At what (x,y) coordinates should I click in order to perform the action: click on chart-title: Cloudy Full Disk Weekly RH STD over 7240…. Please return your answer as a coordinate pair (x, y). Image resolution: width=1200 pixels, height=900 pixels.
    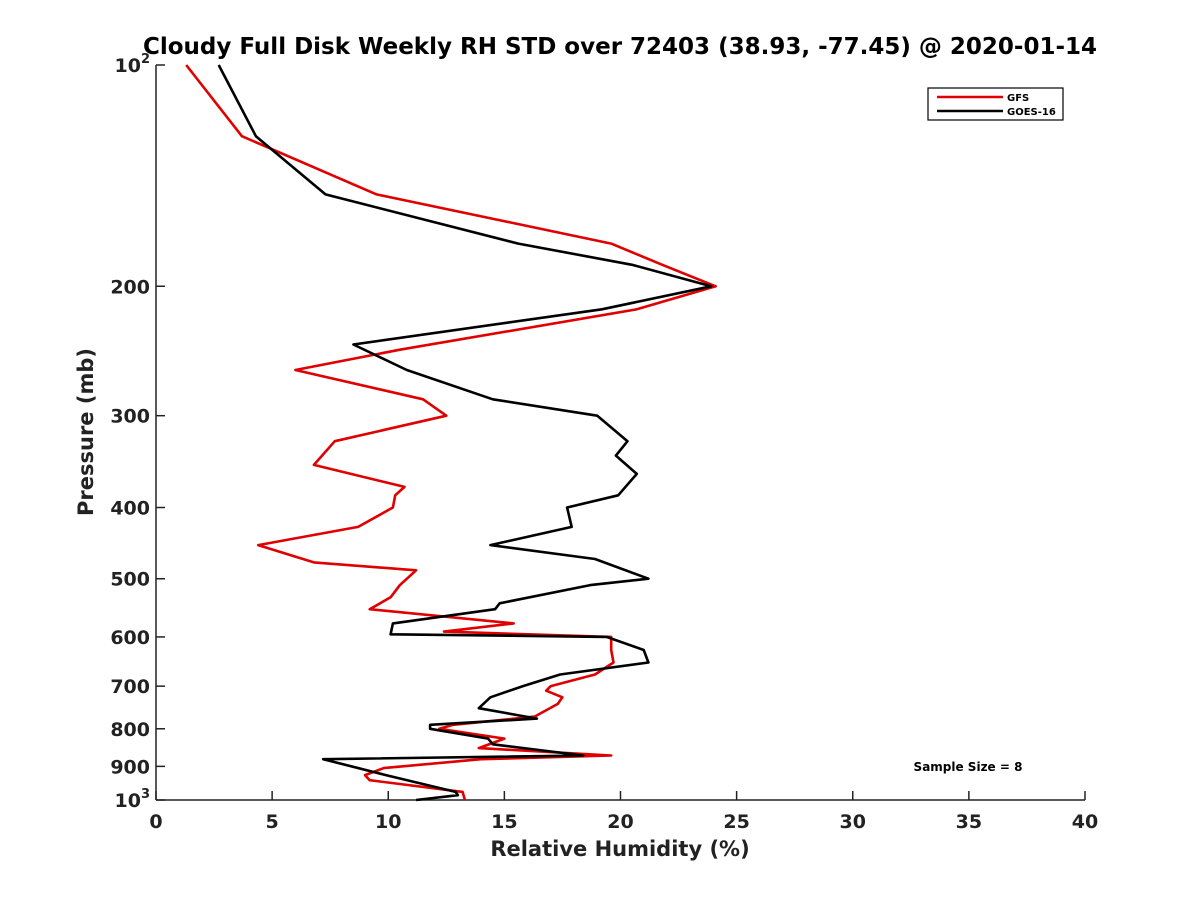
    Looking at the image, I should click on (620, 47).